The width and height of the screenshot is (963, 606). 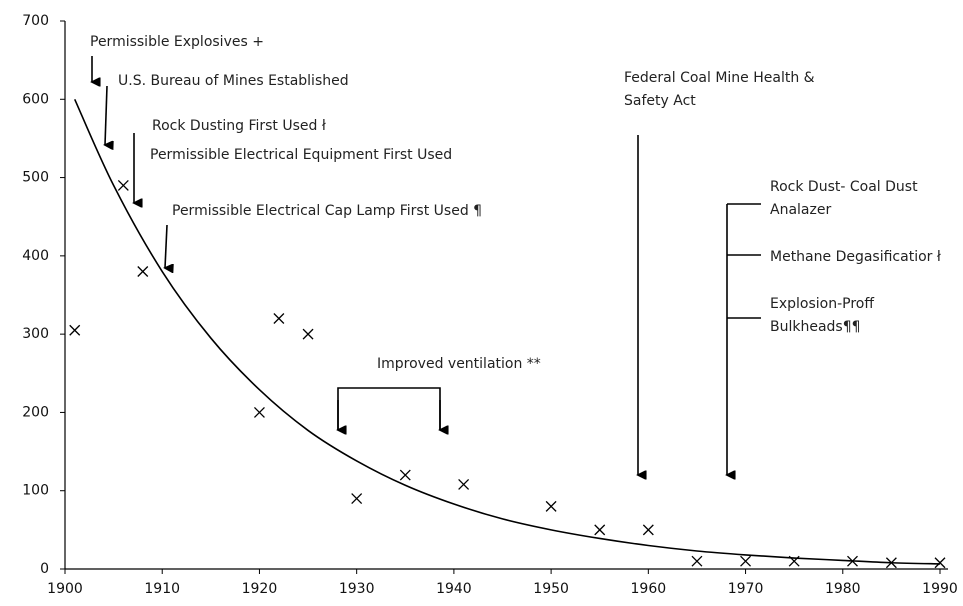 I want to click on x-tick-label: 1930, so click(x=357, y=589).